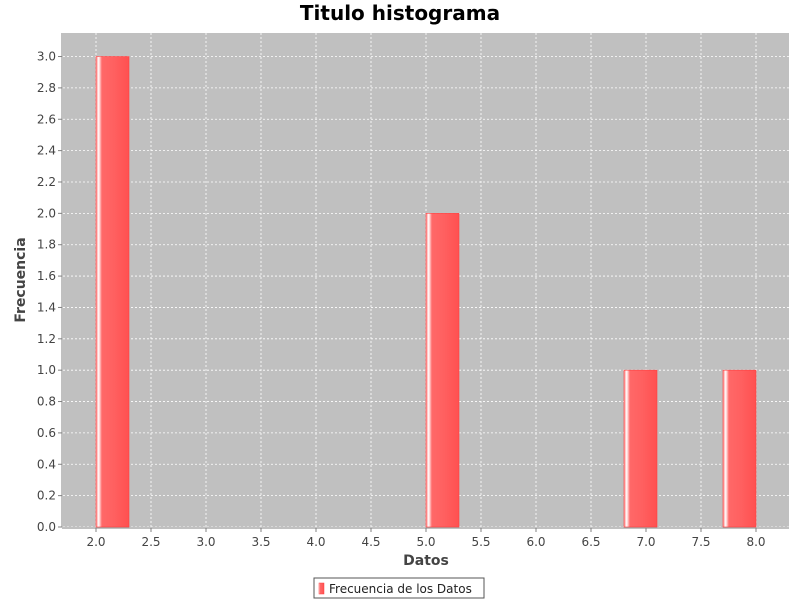 Image resolution: width=800 pixels, height=600 pixels. Describe the element at coordinates (370, 542) in the screenshot. I see `x-tick-label: 4.5` at that location.